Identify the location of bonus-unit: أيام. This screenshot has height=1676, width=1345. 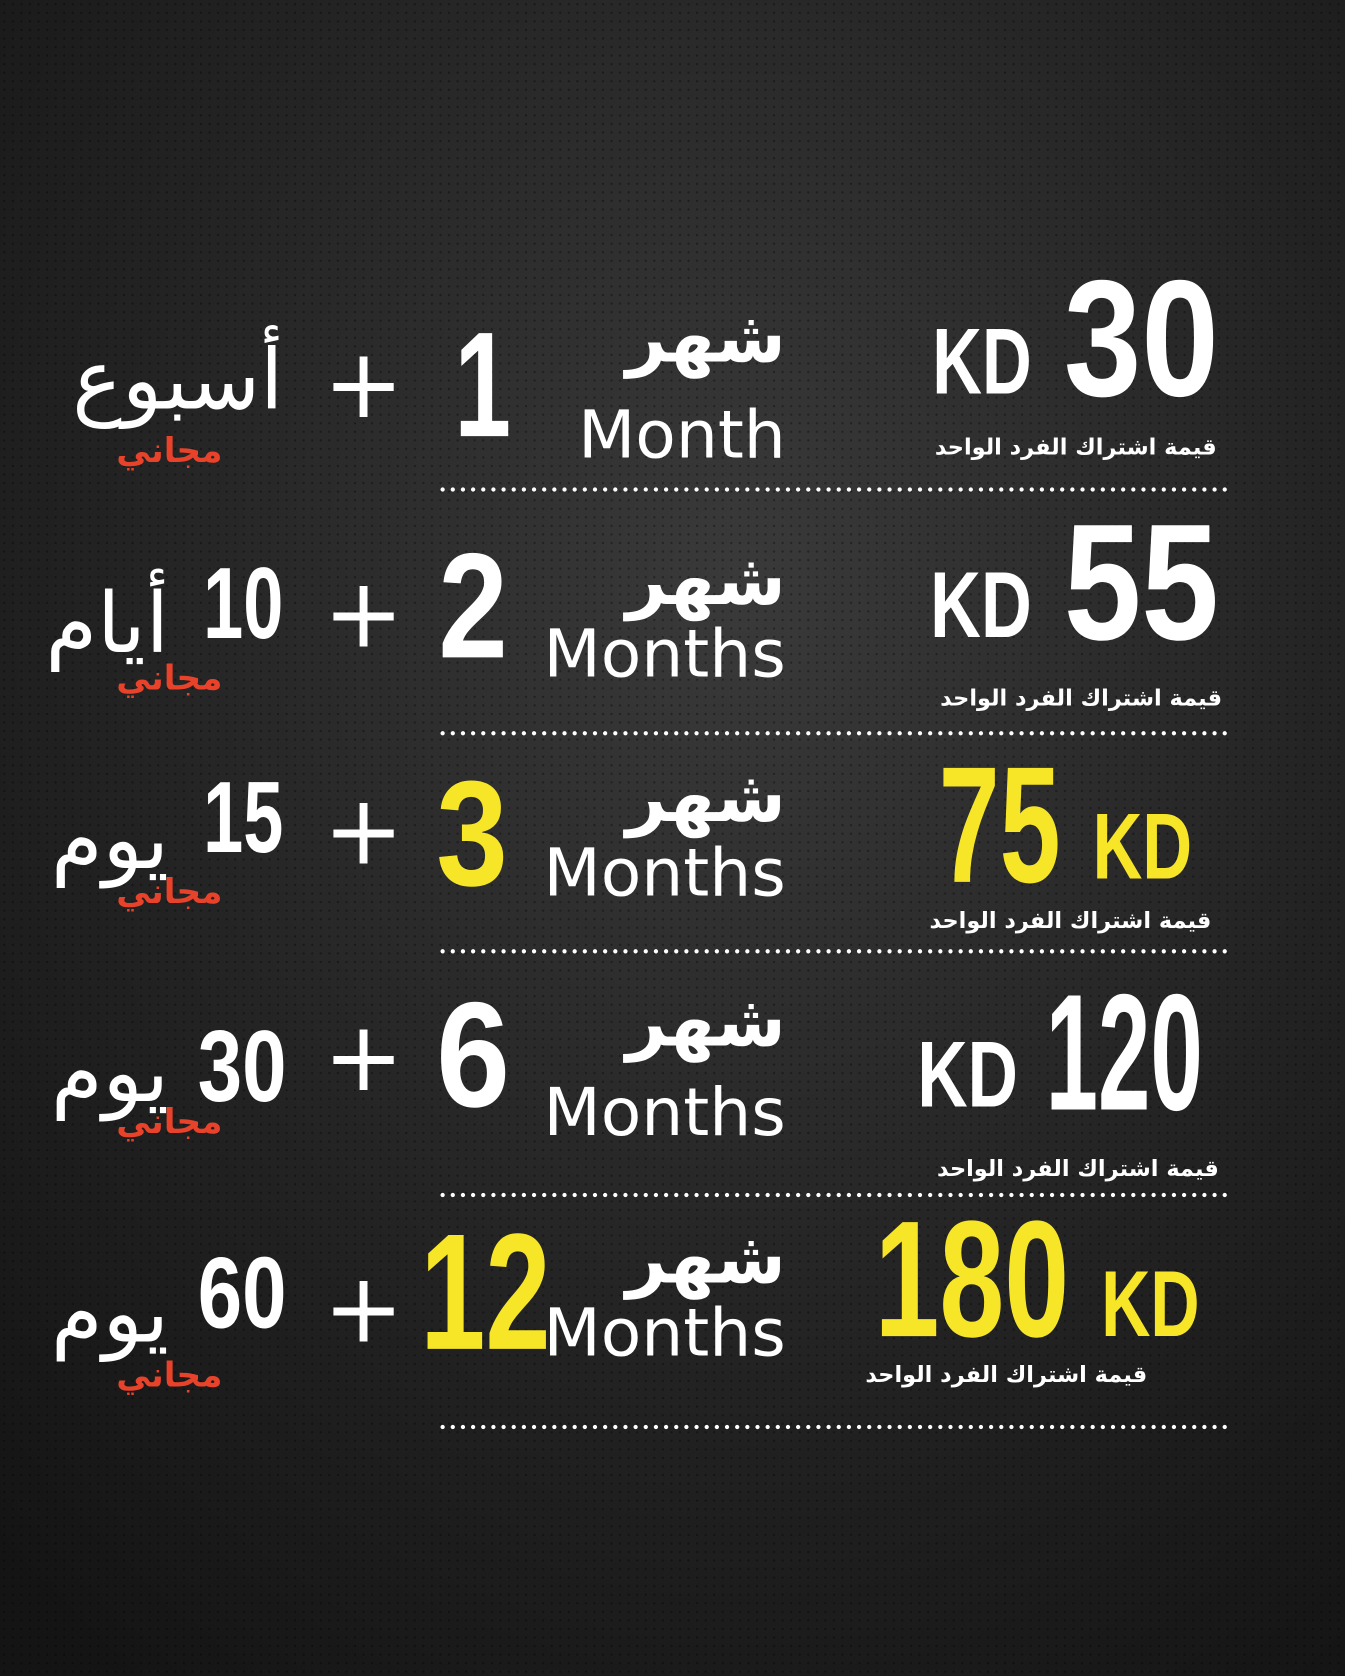
(107, 620).